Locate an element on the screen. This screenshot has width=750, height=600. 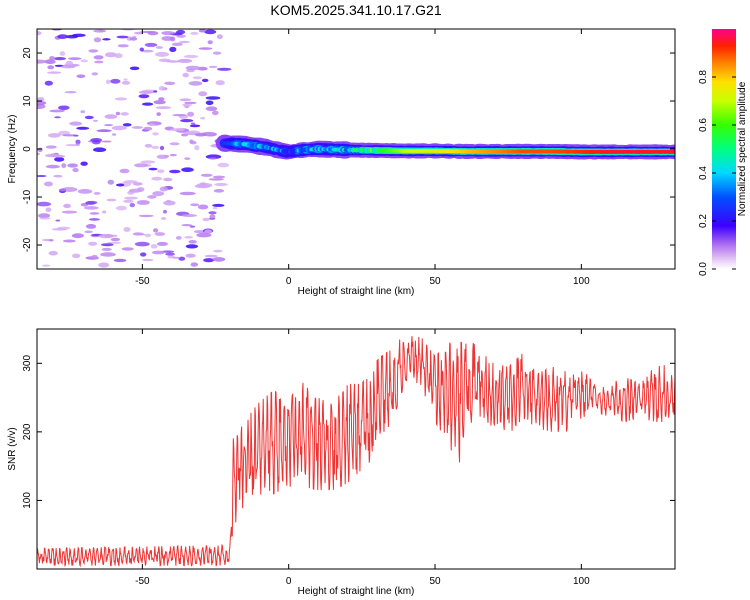
x-tick-label: 100 is located at coordinates (581, 581).